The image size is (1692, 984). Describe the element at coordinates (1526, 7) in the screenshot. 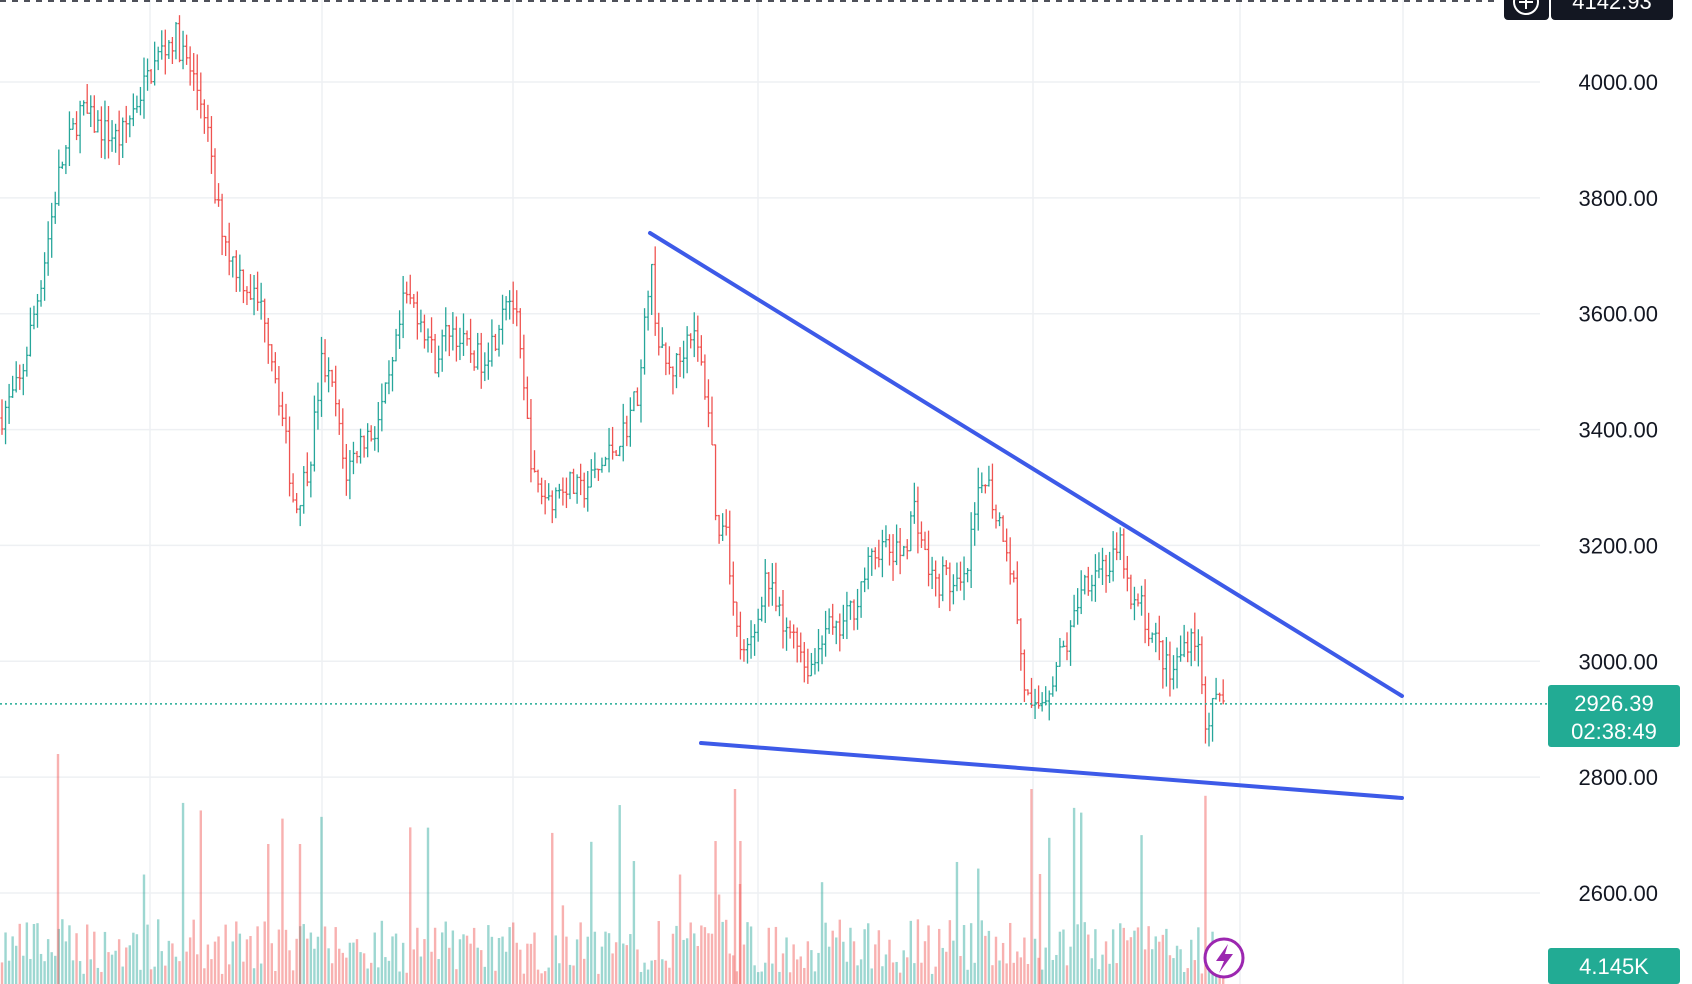

I see `plus-circle-icon` at that location.